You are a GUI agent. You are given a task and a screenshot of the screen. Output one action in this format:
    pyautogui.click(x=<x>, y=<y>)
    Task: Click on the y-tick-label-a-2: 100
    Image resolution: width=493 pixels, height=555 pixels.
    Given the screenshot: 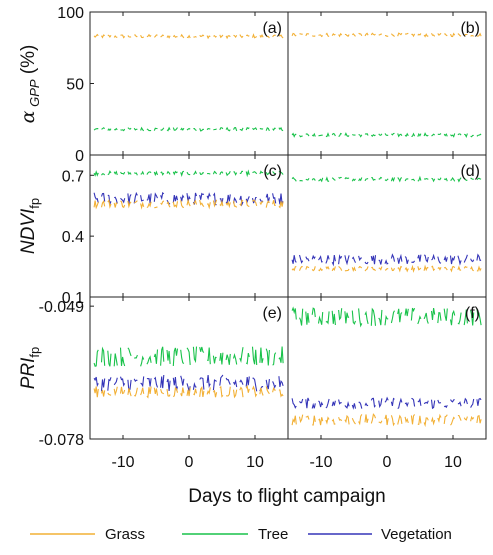 What is the action you would take?
    pyautogui.click(x=70, y=13)
    